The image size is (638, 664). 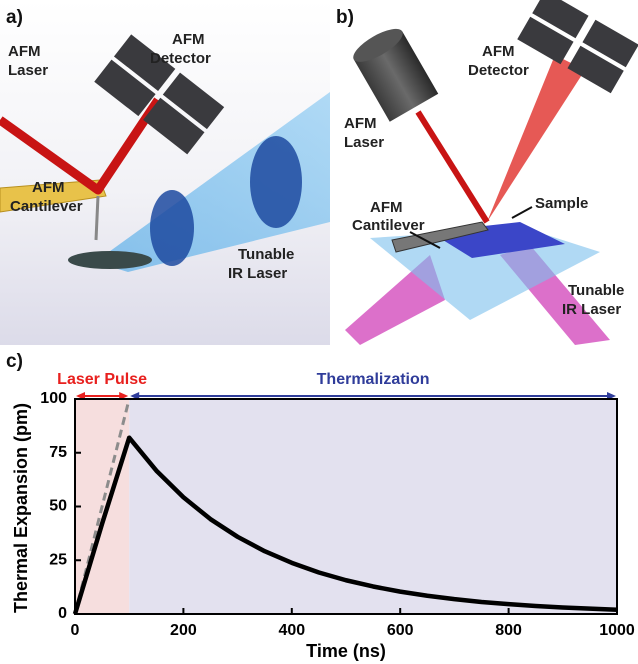 What do you see at coordinates (14, 361) in the screenshot?
I see `panel-label: c)` at bounding box center [14, 361].